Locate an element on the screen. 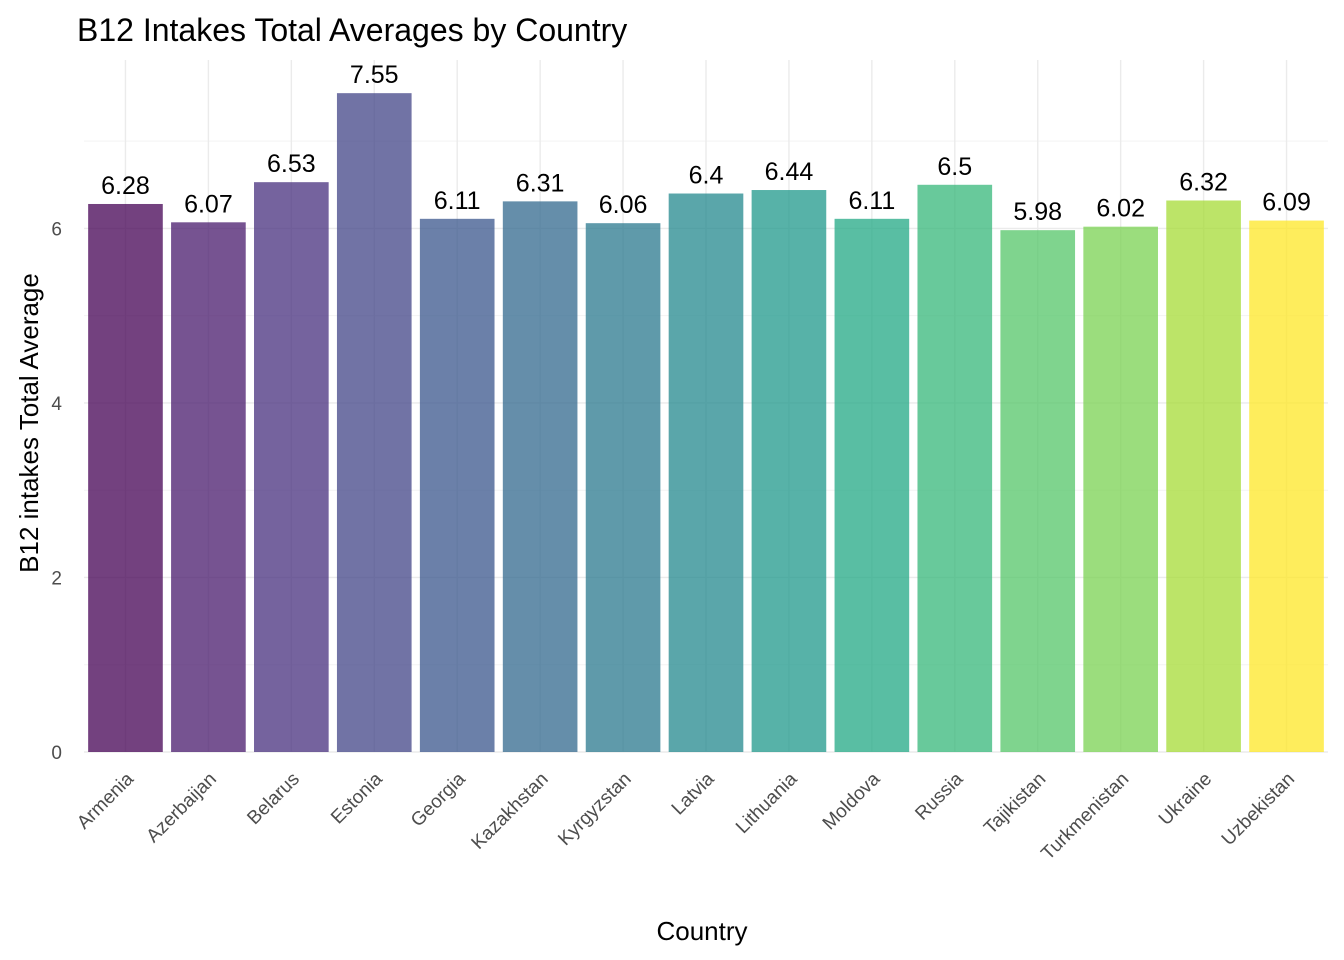 The image size is (1344, 960). data-label-turkmenistan: 6.02 is located at coordinates (1120, 209).